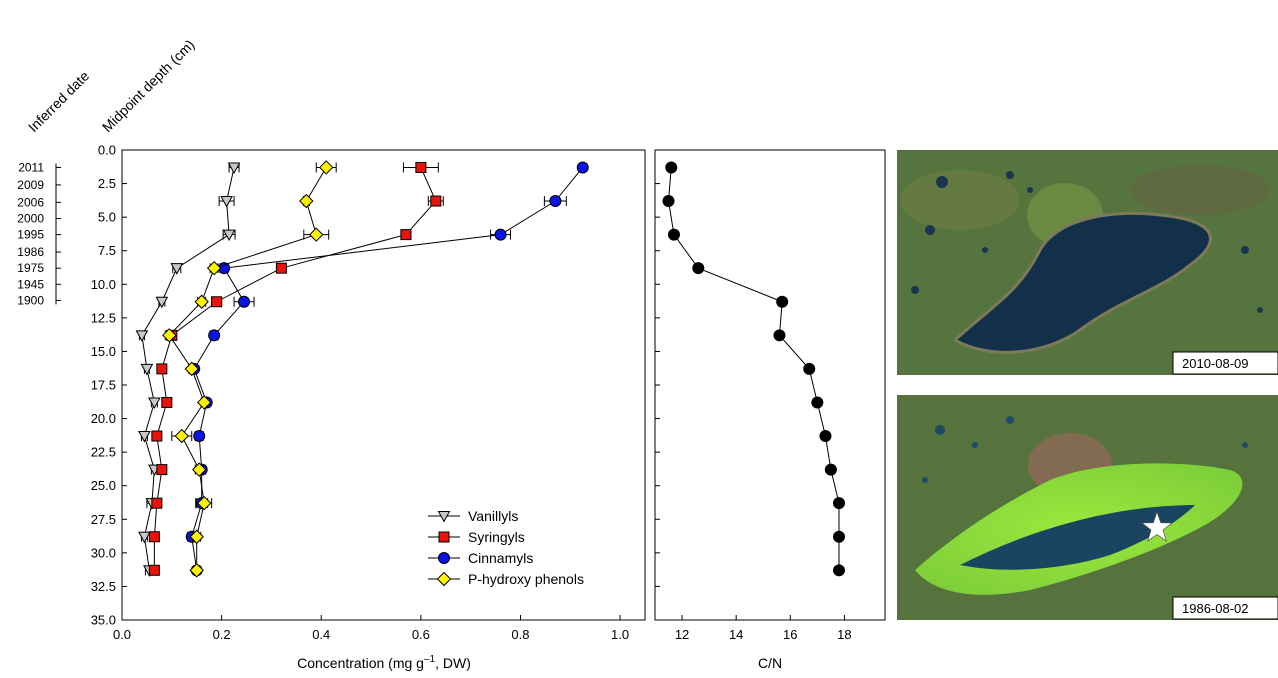 This screenshot has width=1278, height=678. I want to click on cn-tick-label: 16, so click(790, 634).